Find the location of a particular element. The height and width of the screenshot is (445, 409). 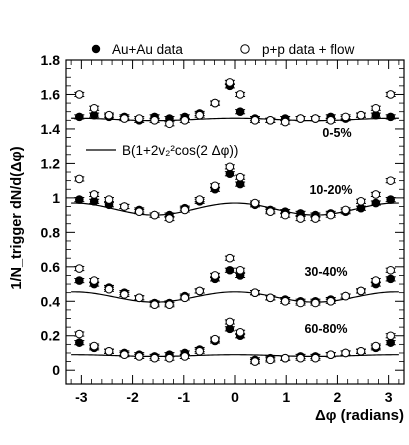

y-tick-label: 0.4 is located at coordinates (51, 301).